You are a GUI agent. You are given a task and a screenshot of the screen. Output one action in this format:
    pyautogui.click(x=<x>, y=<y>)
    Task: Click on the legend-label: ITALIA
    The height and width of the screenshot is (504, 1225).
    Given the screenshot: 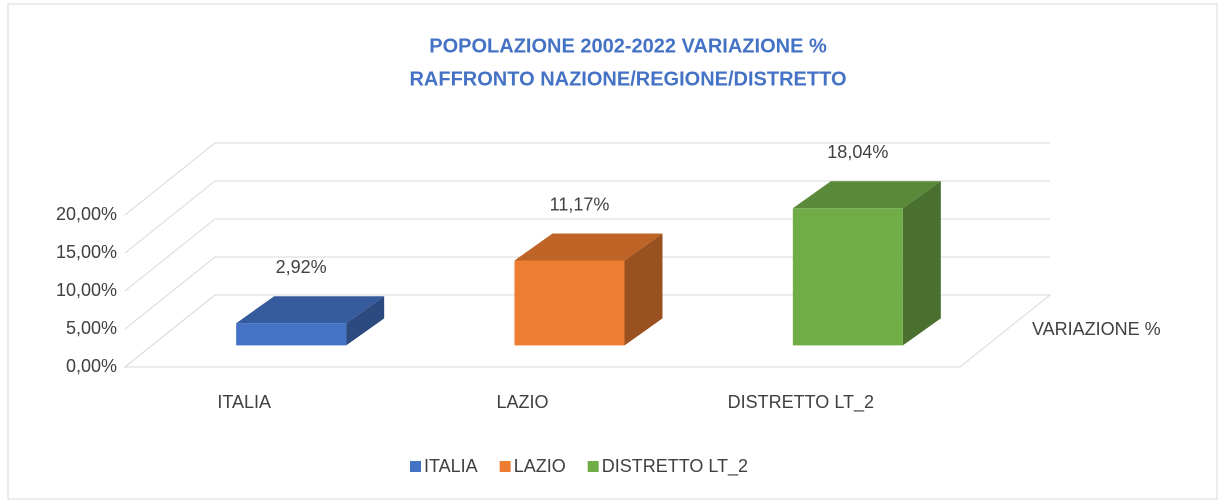 What is the action you would take?
    pyautogui.click(x=451, y=466)
    